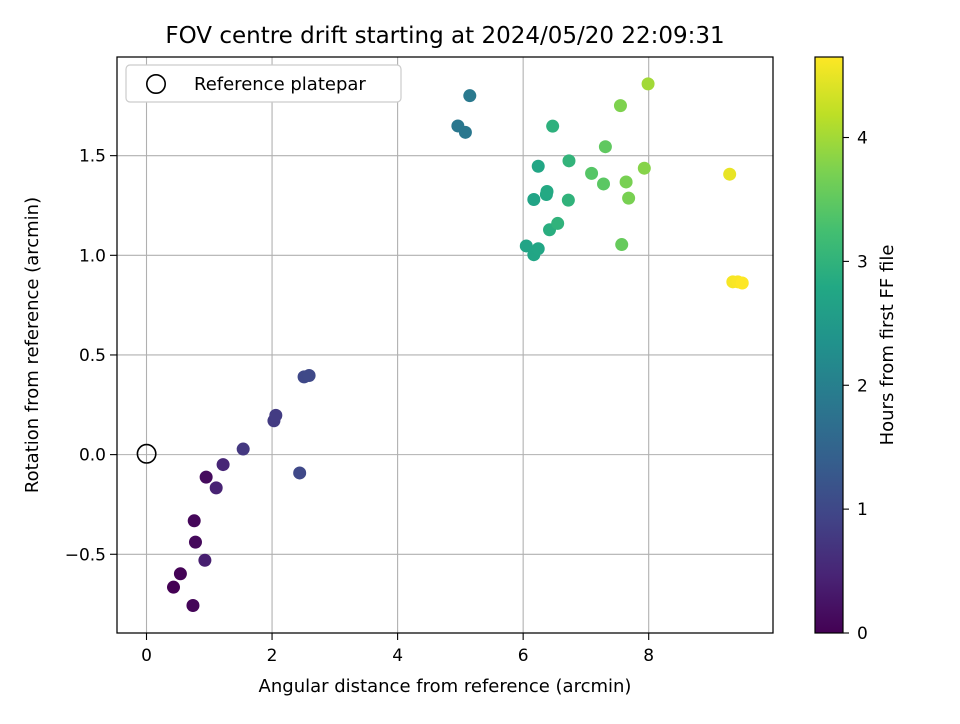  What do you see at coordinates (862, 262) in the screenshot?
I see `colorbar-tick-label: 3` at bounding box center [862, 262].